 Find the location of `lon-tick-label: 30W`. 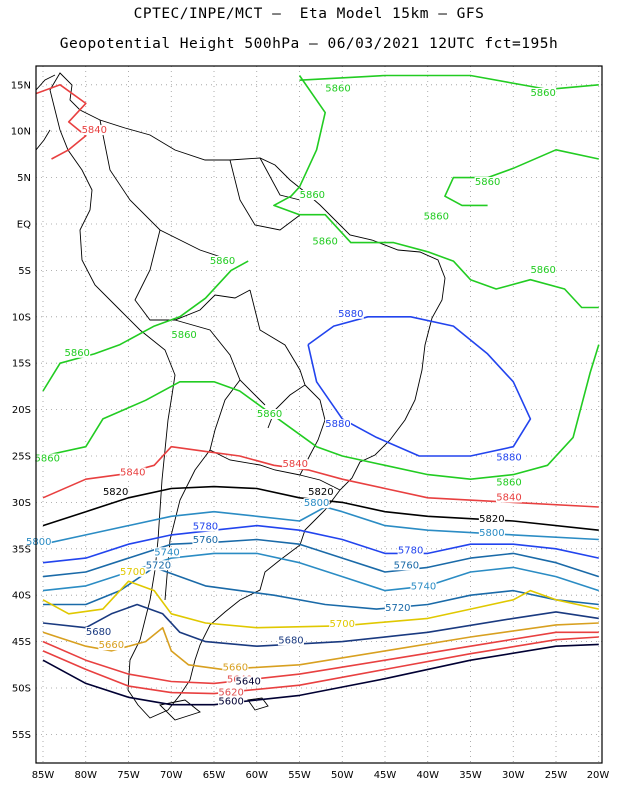

lon-tick-label: 30W is located at coordinates (513, 775).